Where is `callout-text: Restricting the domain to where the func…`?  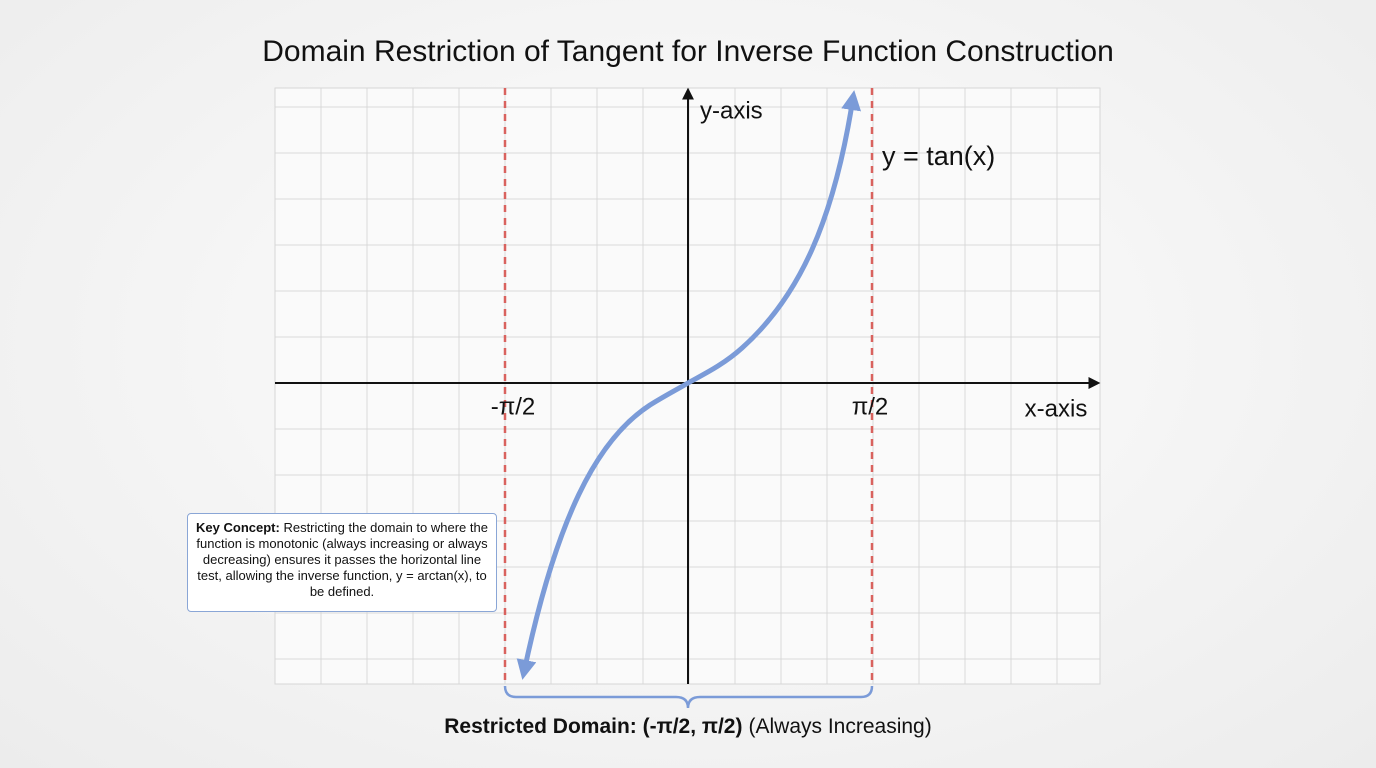 callout-text: Restricting the domain to where the func… is located at coordinates (342, 559).